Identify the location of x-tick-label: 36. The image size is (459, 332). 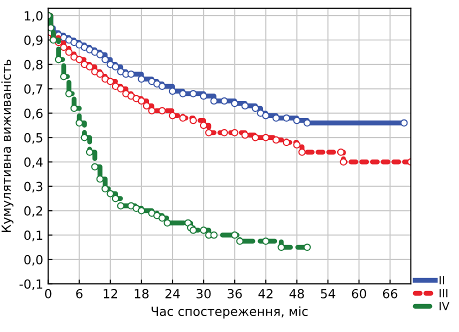
(235, 293).